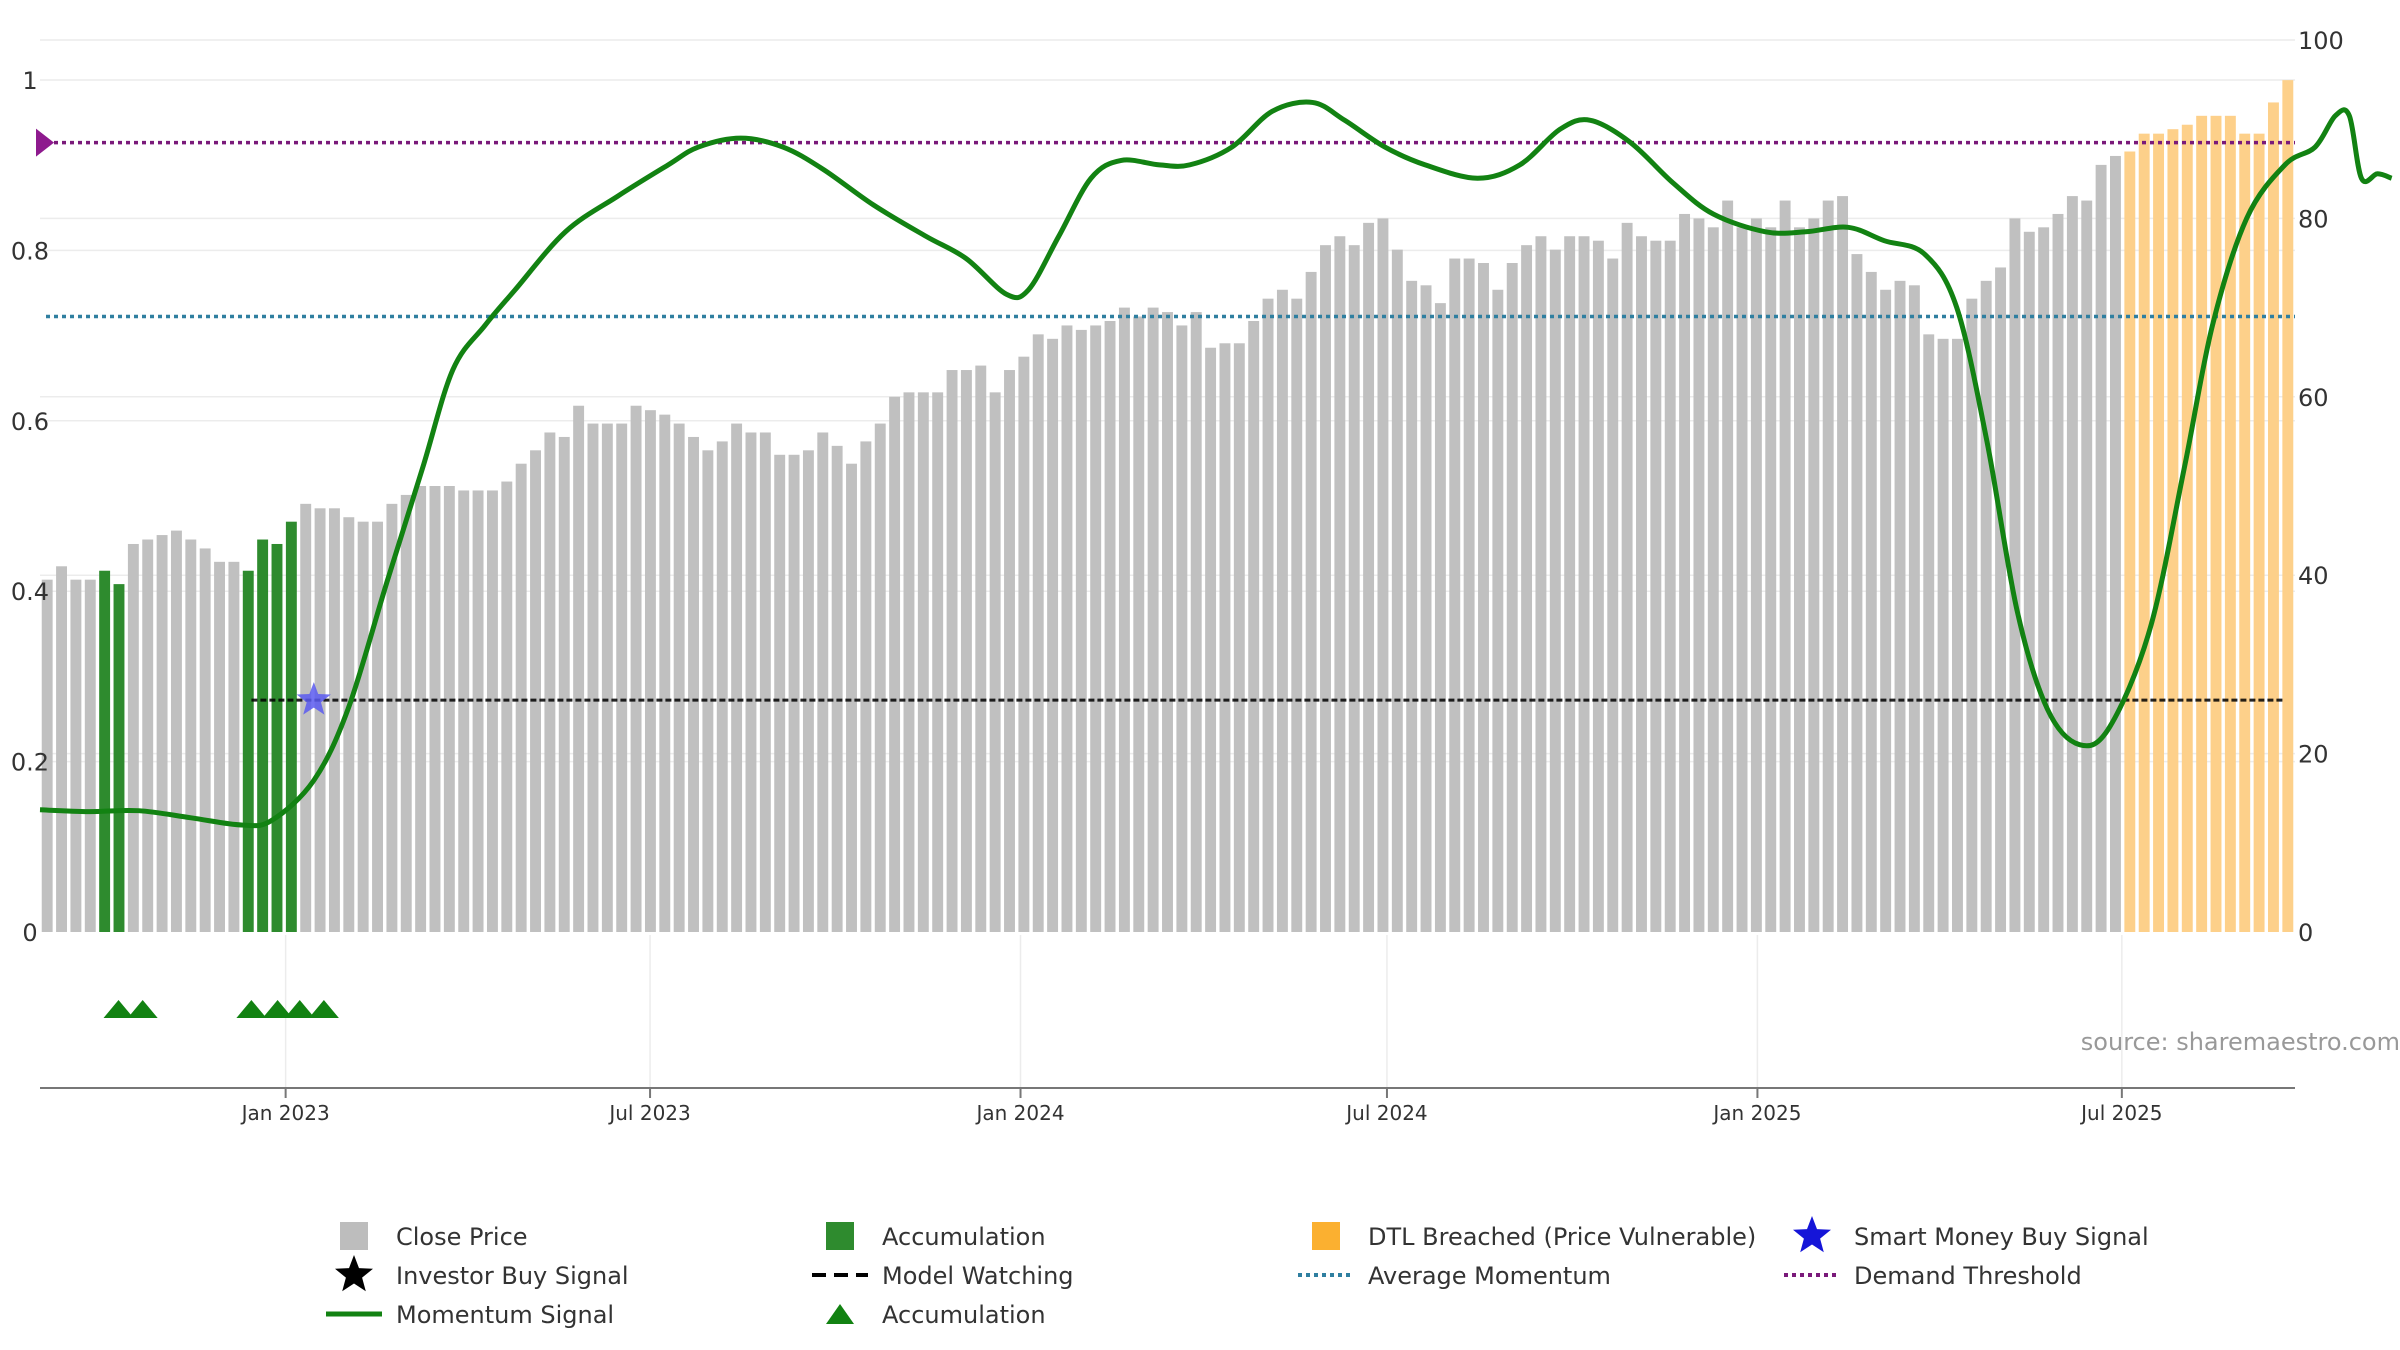  I want to click on legend-item: Accumulation, so click(936, 1315).